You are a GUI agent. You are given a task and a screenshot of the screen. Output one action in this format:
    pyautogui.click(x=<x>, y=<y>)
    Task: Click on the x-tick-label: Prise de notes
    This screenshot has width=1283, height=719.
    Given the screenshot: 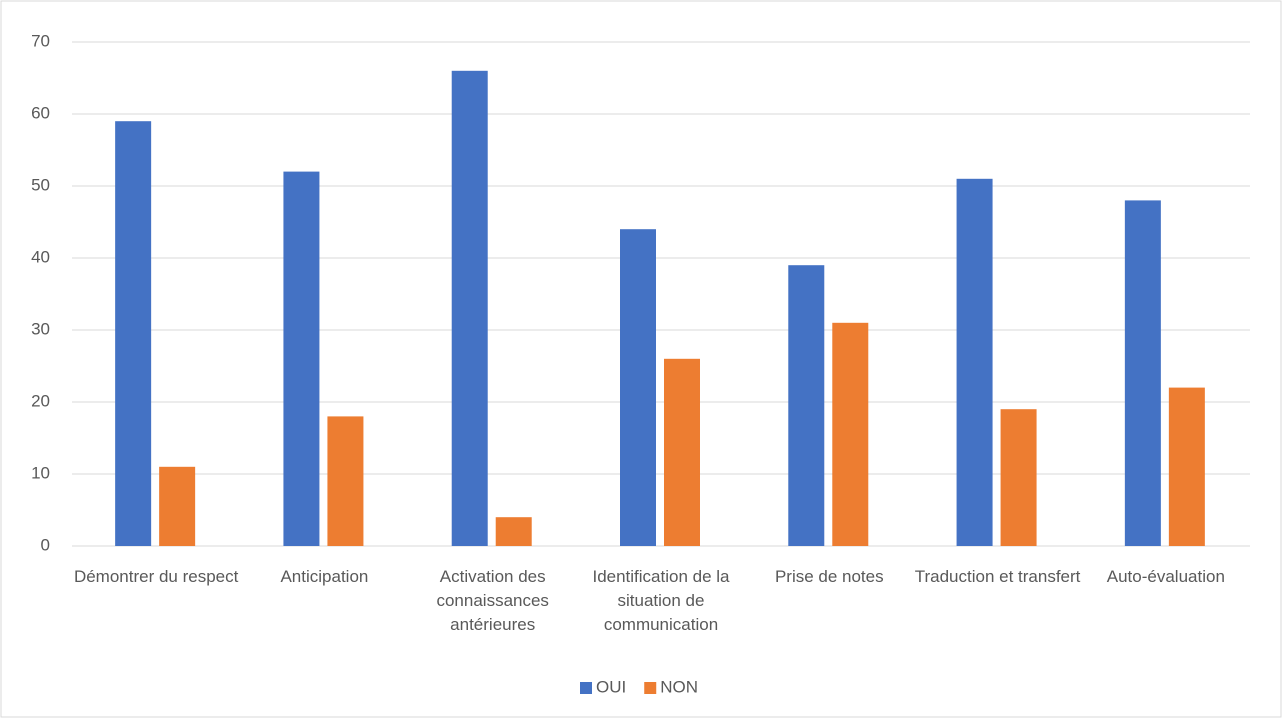 What is the action you would take?
    pyautogui.click(x=829, y=576)
    